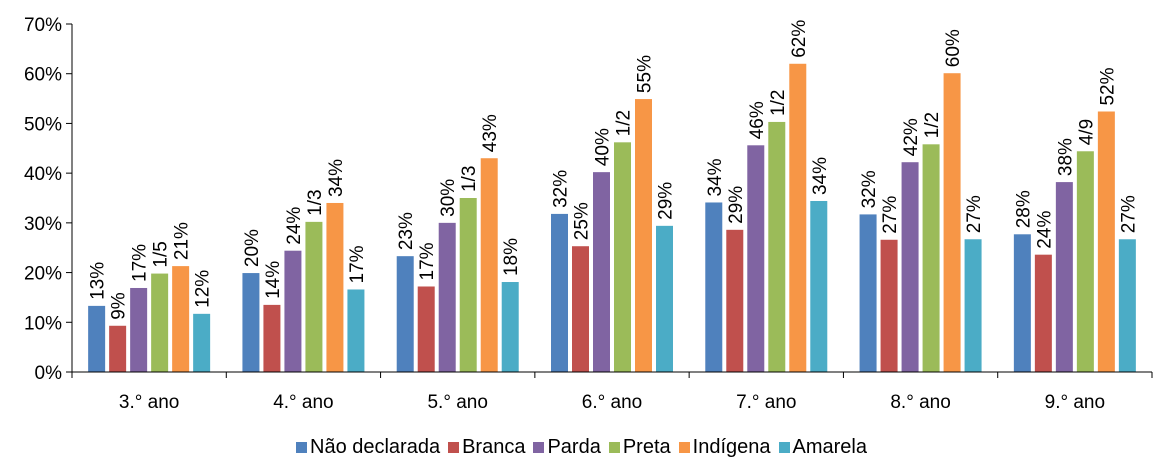  I want to click on data-label: 43%, so click(490, 133).